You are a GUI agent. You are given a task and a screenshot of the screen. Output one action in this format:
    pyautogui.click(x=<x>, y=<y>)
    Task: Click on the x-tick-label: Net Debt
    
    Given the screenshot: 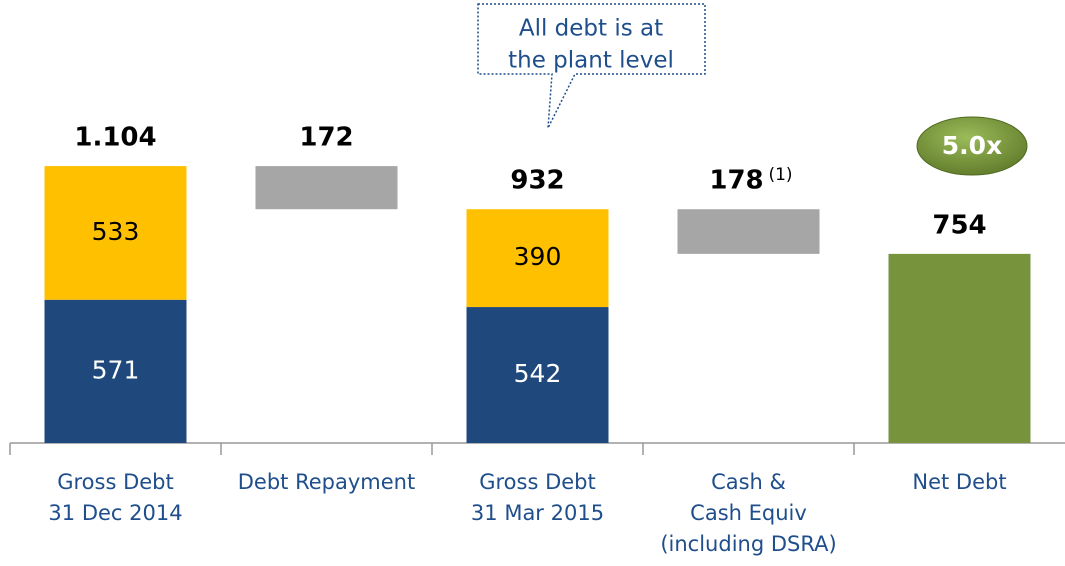 What is the action you would take?
    pyautogui.click(x=959, y=482)
    